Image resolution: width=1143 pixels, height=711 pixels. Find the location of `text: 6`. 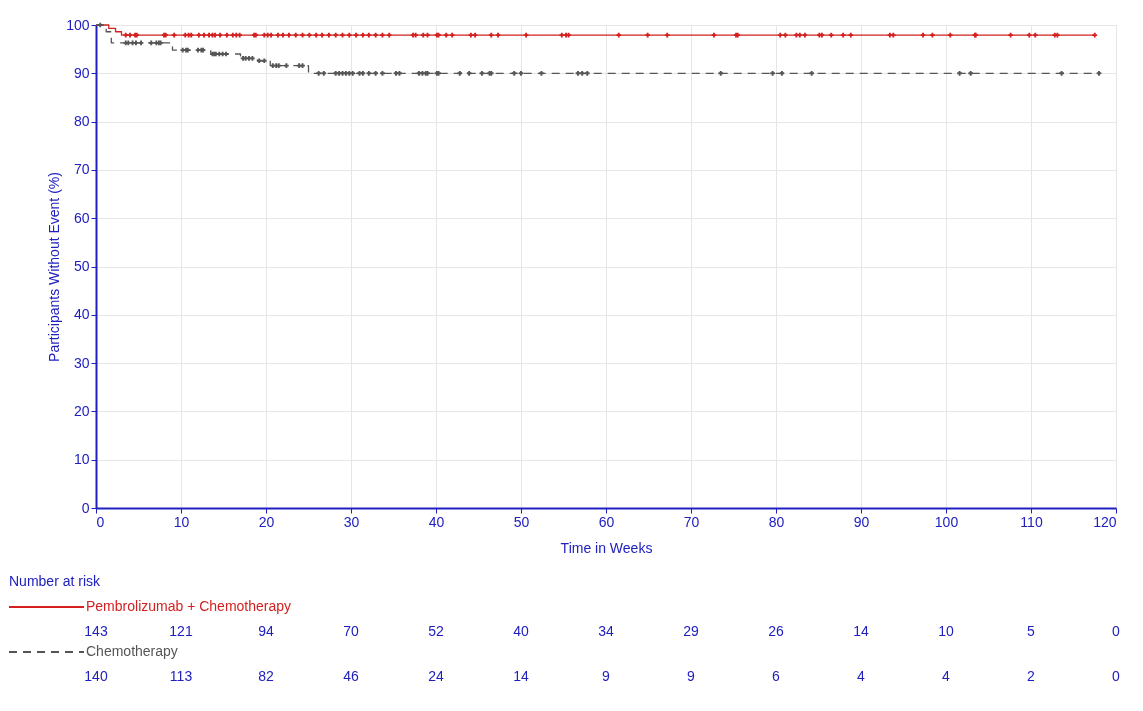

text: 6 is located at coordinates (776, 676).